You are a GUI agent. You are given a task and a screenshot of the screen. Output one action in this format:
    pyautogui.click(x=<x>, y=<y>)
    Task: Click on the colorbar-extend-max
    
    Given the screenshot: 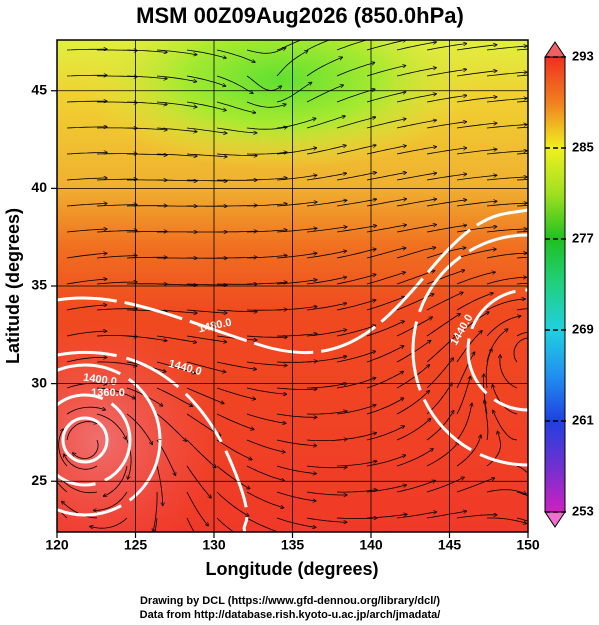 What is the action you would take?
    pyautogui.click(x=555, y=49)
    